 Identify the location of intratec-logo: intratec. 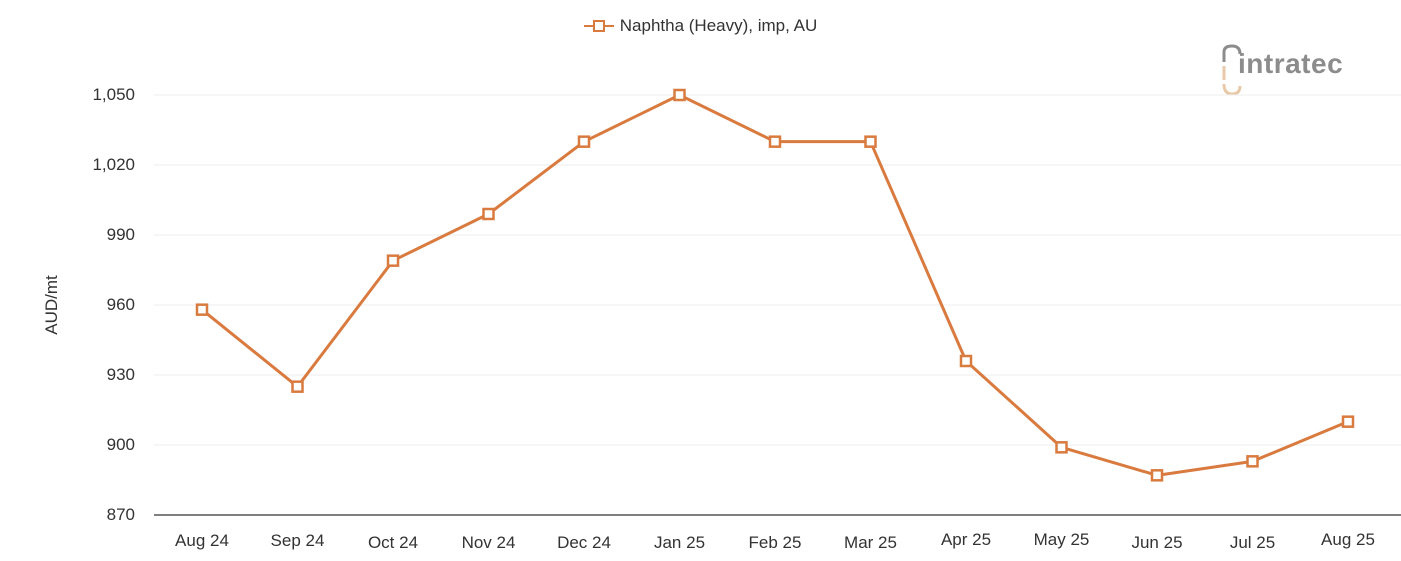
(1298, 70).